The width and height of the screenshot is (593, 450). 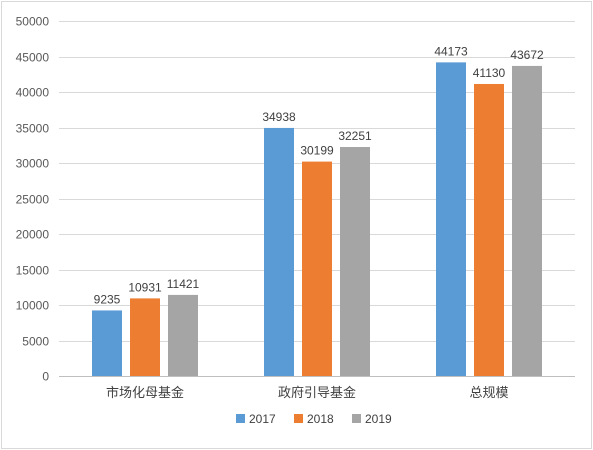 What do you see at coordinates (262, 419) in the screenshot?
I see `legend-label: 2017` at bounding box center [262, 419].